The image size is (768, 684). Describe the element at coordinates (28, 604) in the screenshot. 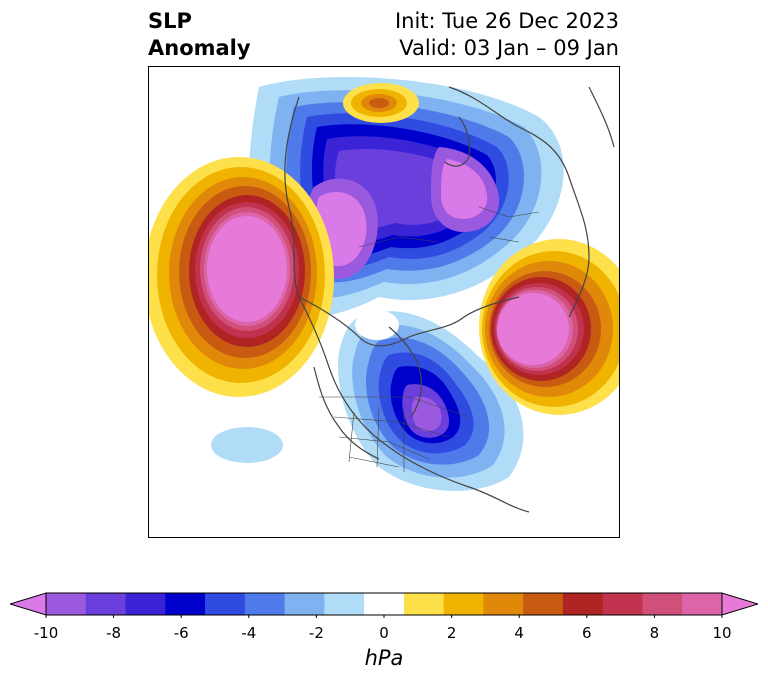

I see `colorbar-min-extend` at that location.